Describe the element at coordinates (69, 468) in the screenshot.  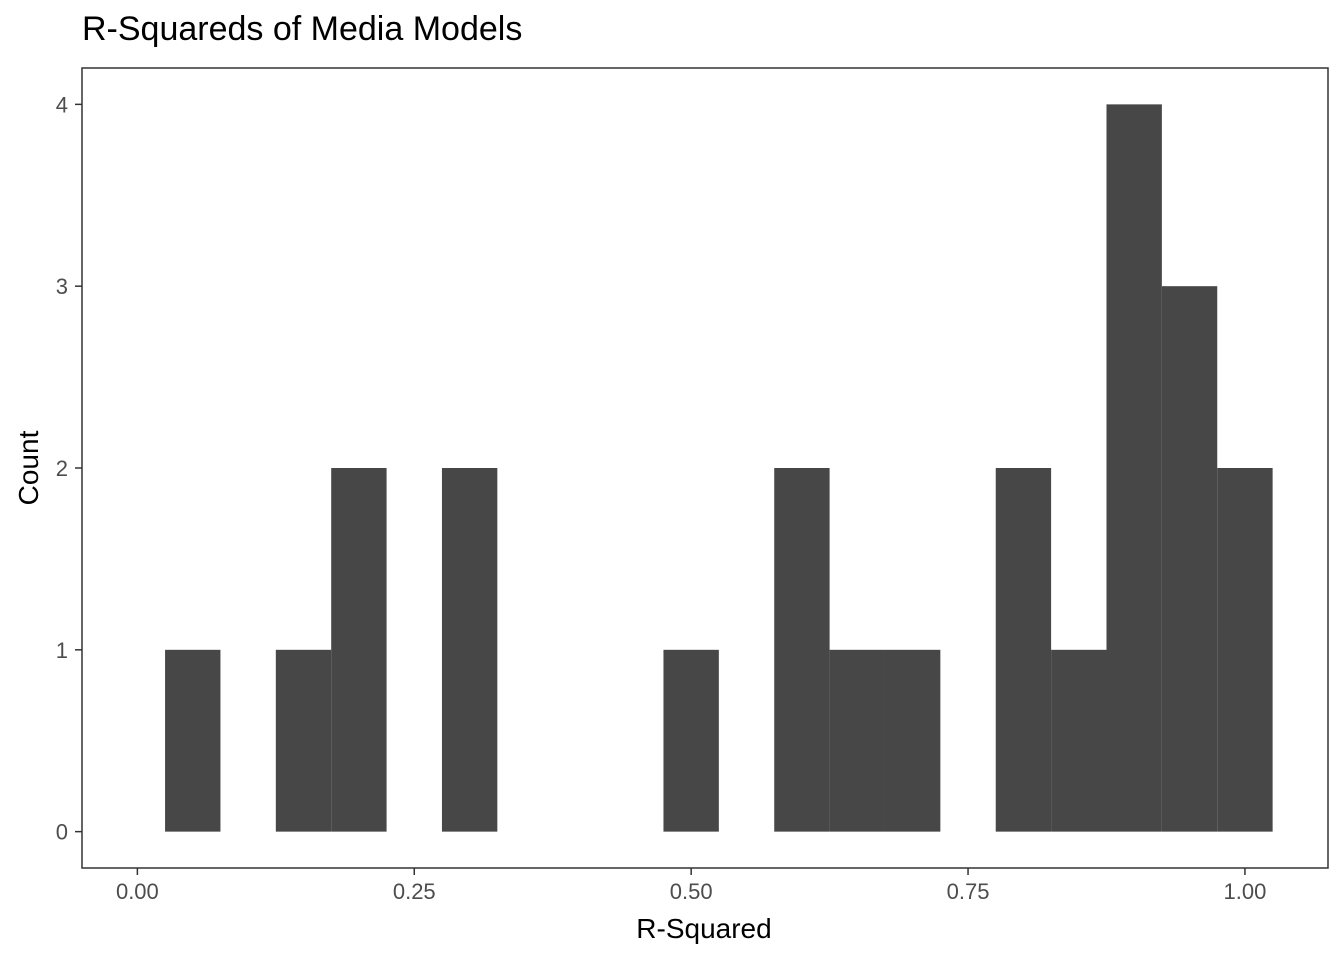
I see `y-axis: 0 1 2 3 4` at that location.